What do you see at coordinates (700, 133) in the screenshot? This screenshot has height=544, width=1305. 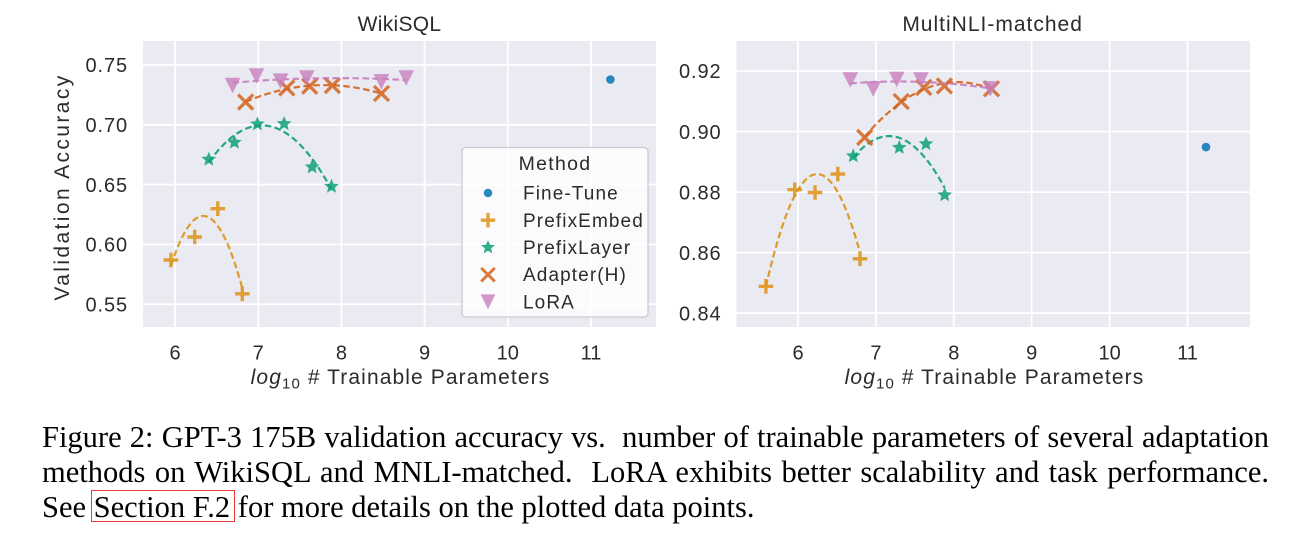 I see `svg-text: 0.90` at bounding box center [700, 133].